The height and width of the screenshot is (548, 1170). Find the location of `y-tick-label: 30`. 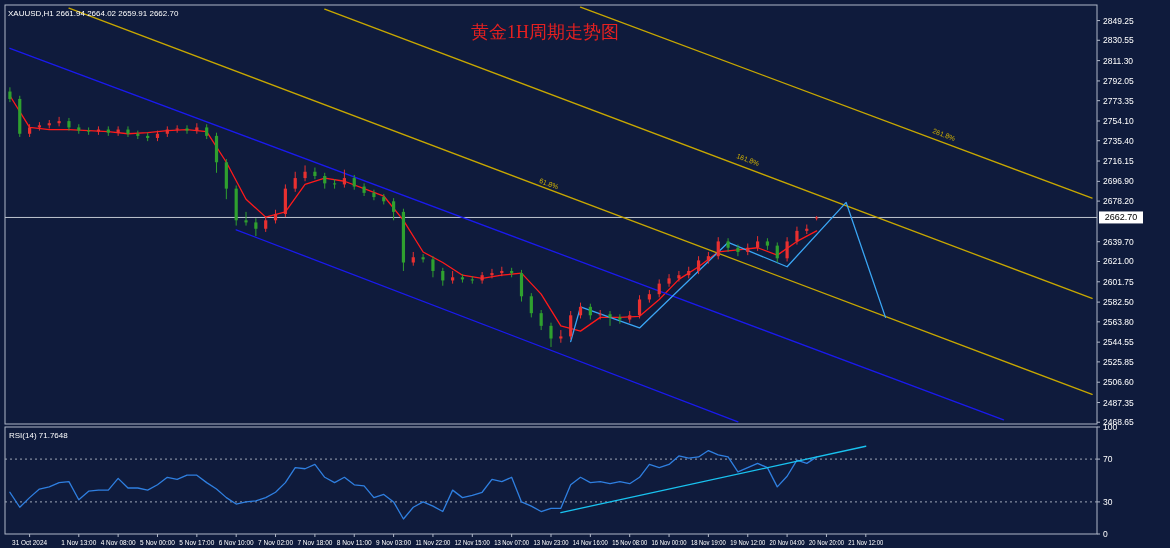

y-tick-label: 30 is located at coordinates (1108, 501).